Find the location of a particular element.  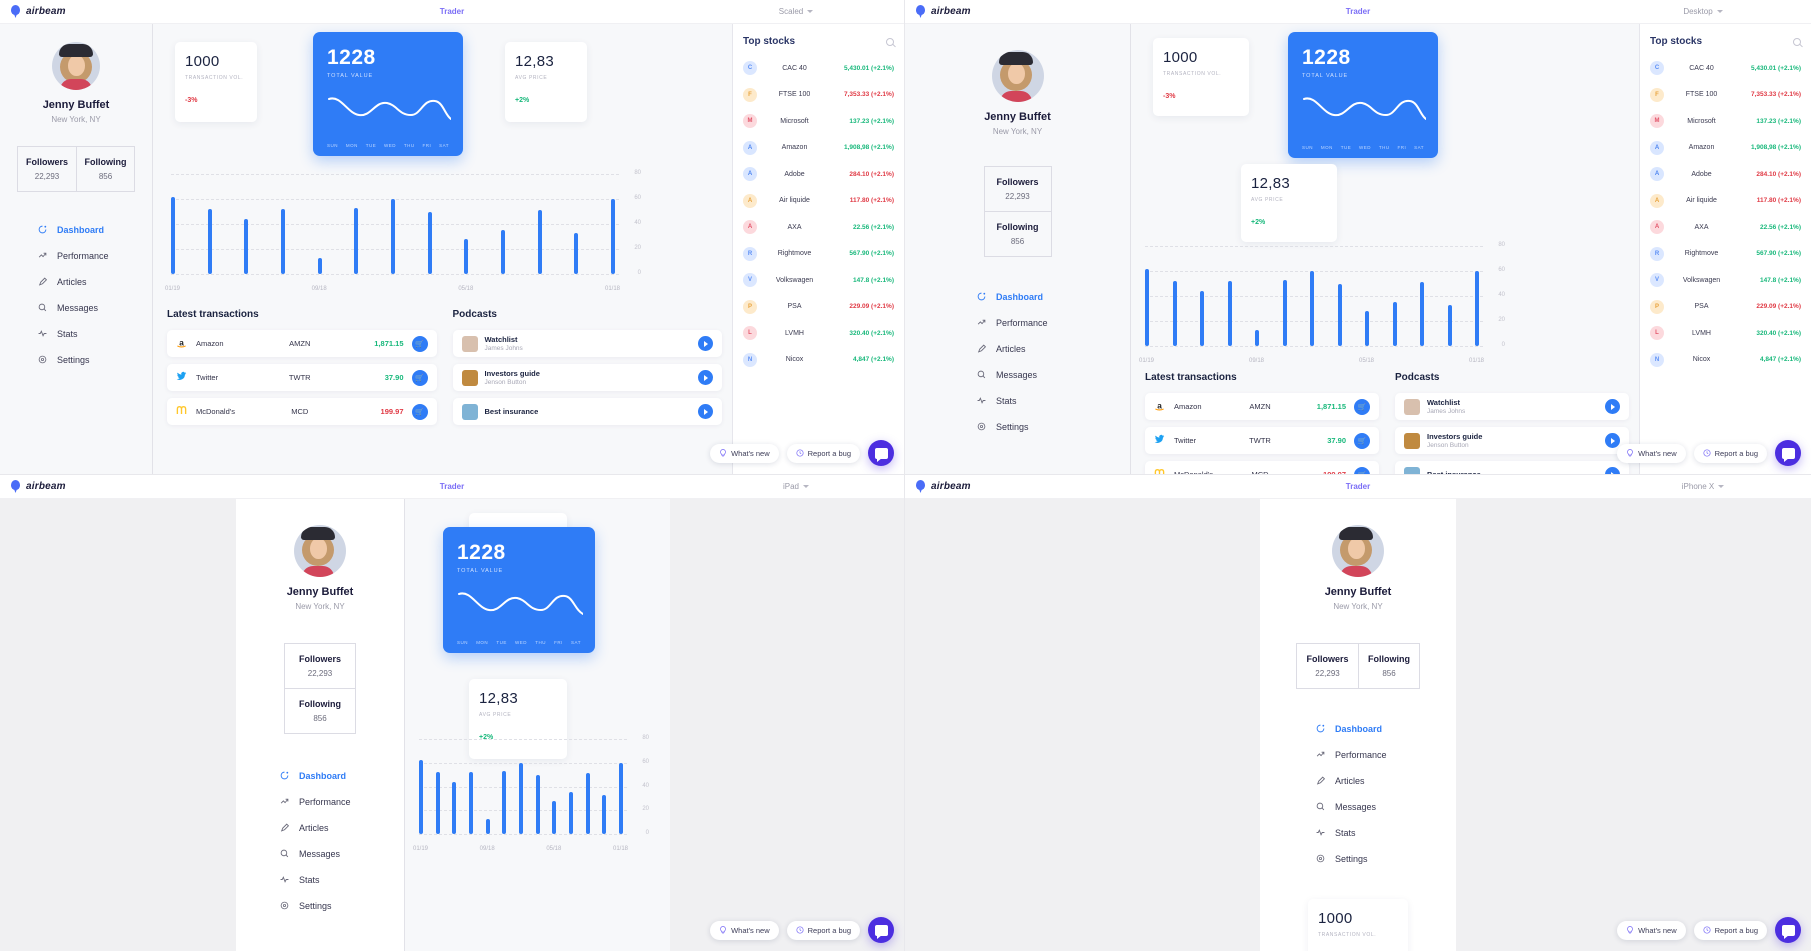

viewport-selector-iphonex: iPhone X is located at coordinates (1711, 486).